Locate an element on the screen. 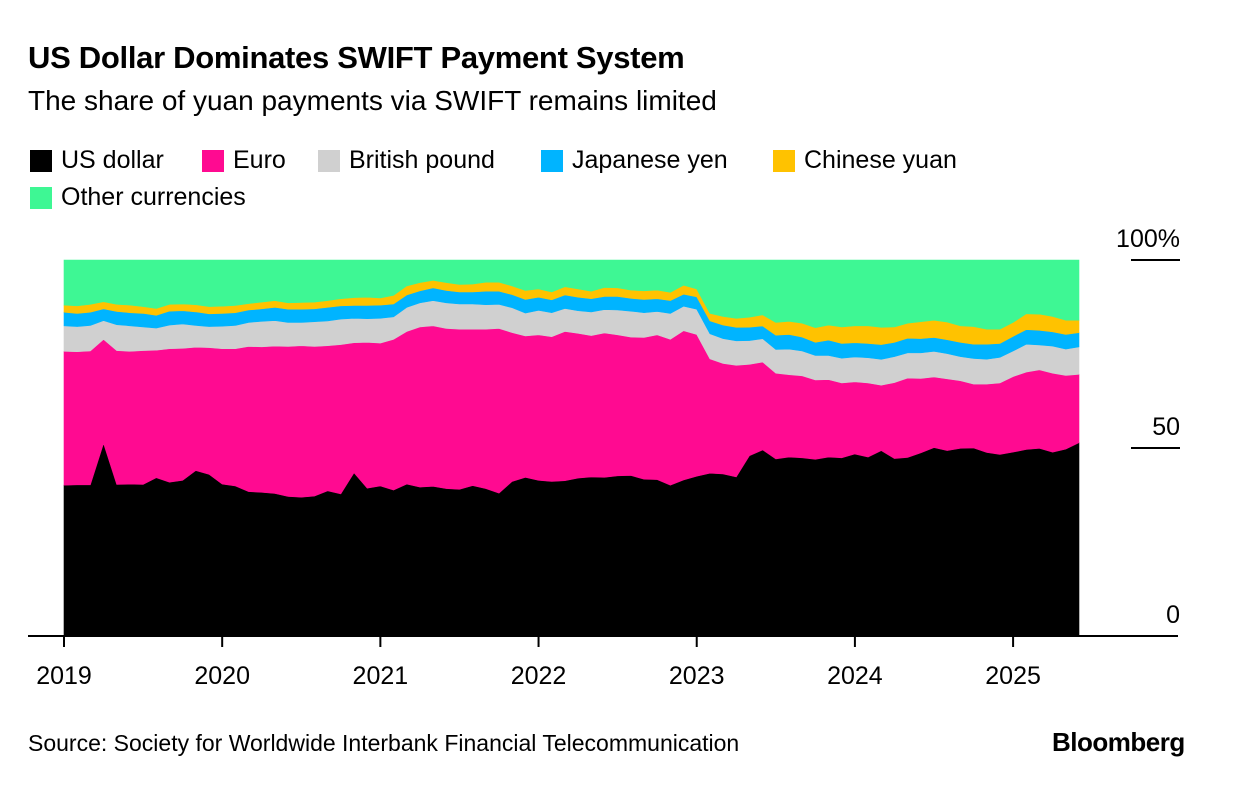  y-tick-label: 0 is located at coordinates (1173, 615).